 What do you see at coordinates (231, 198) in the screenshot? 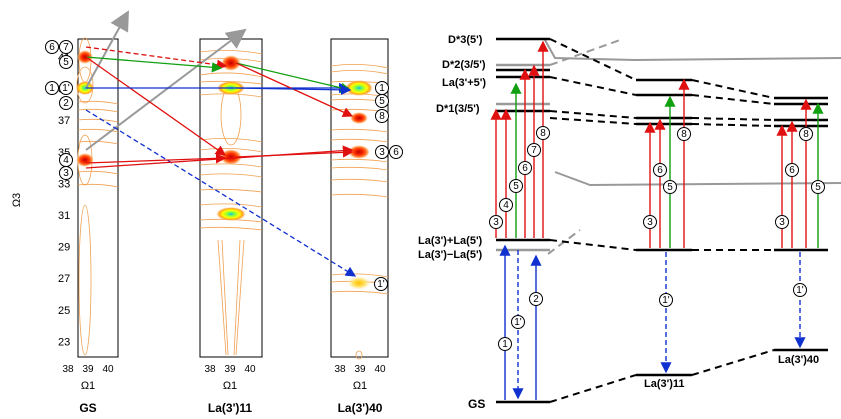
I see `panel-la11` at bounding box center [231, 198].